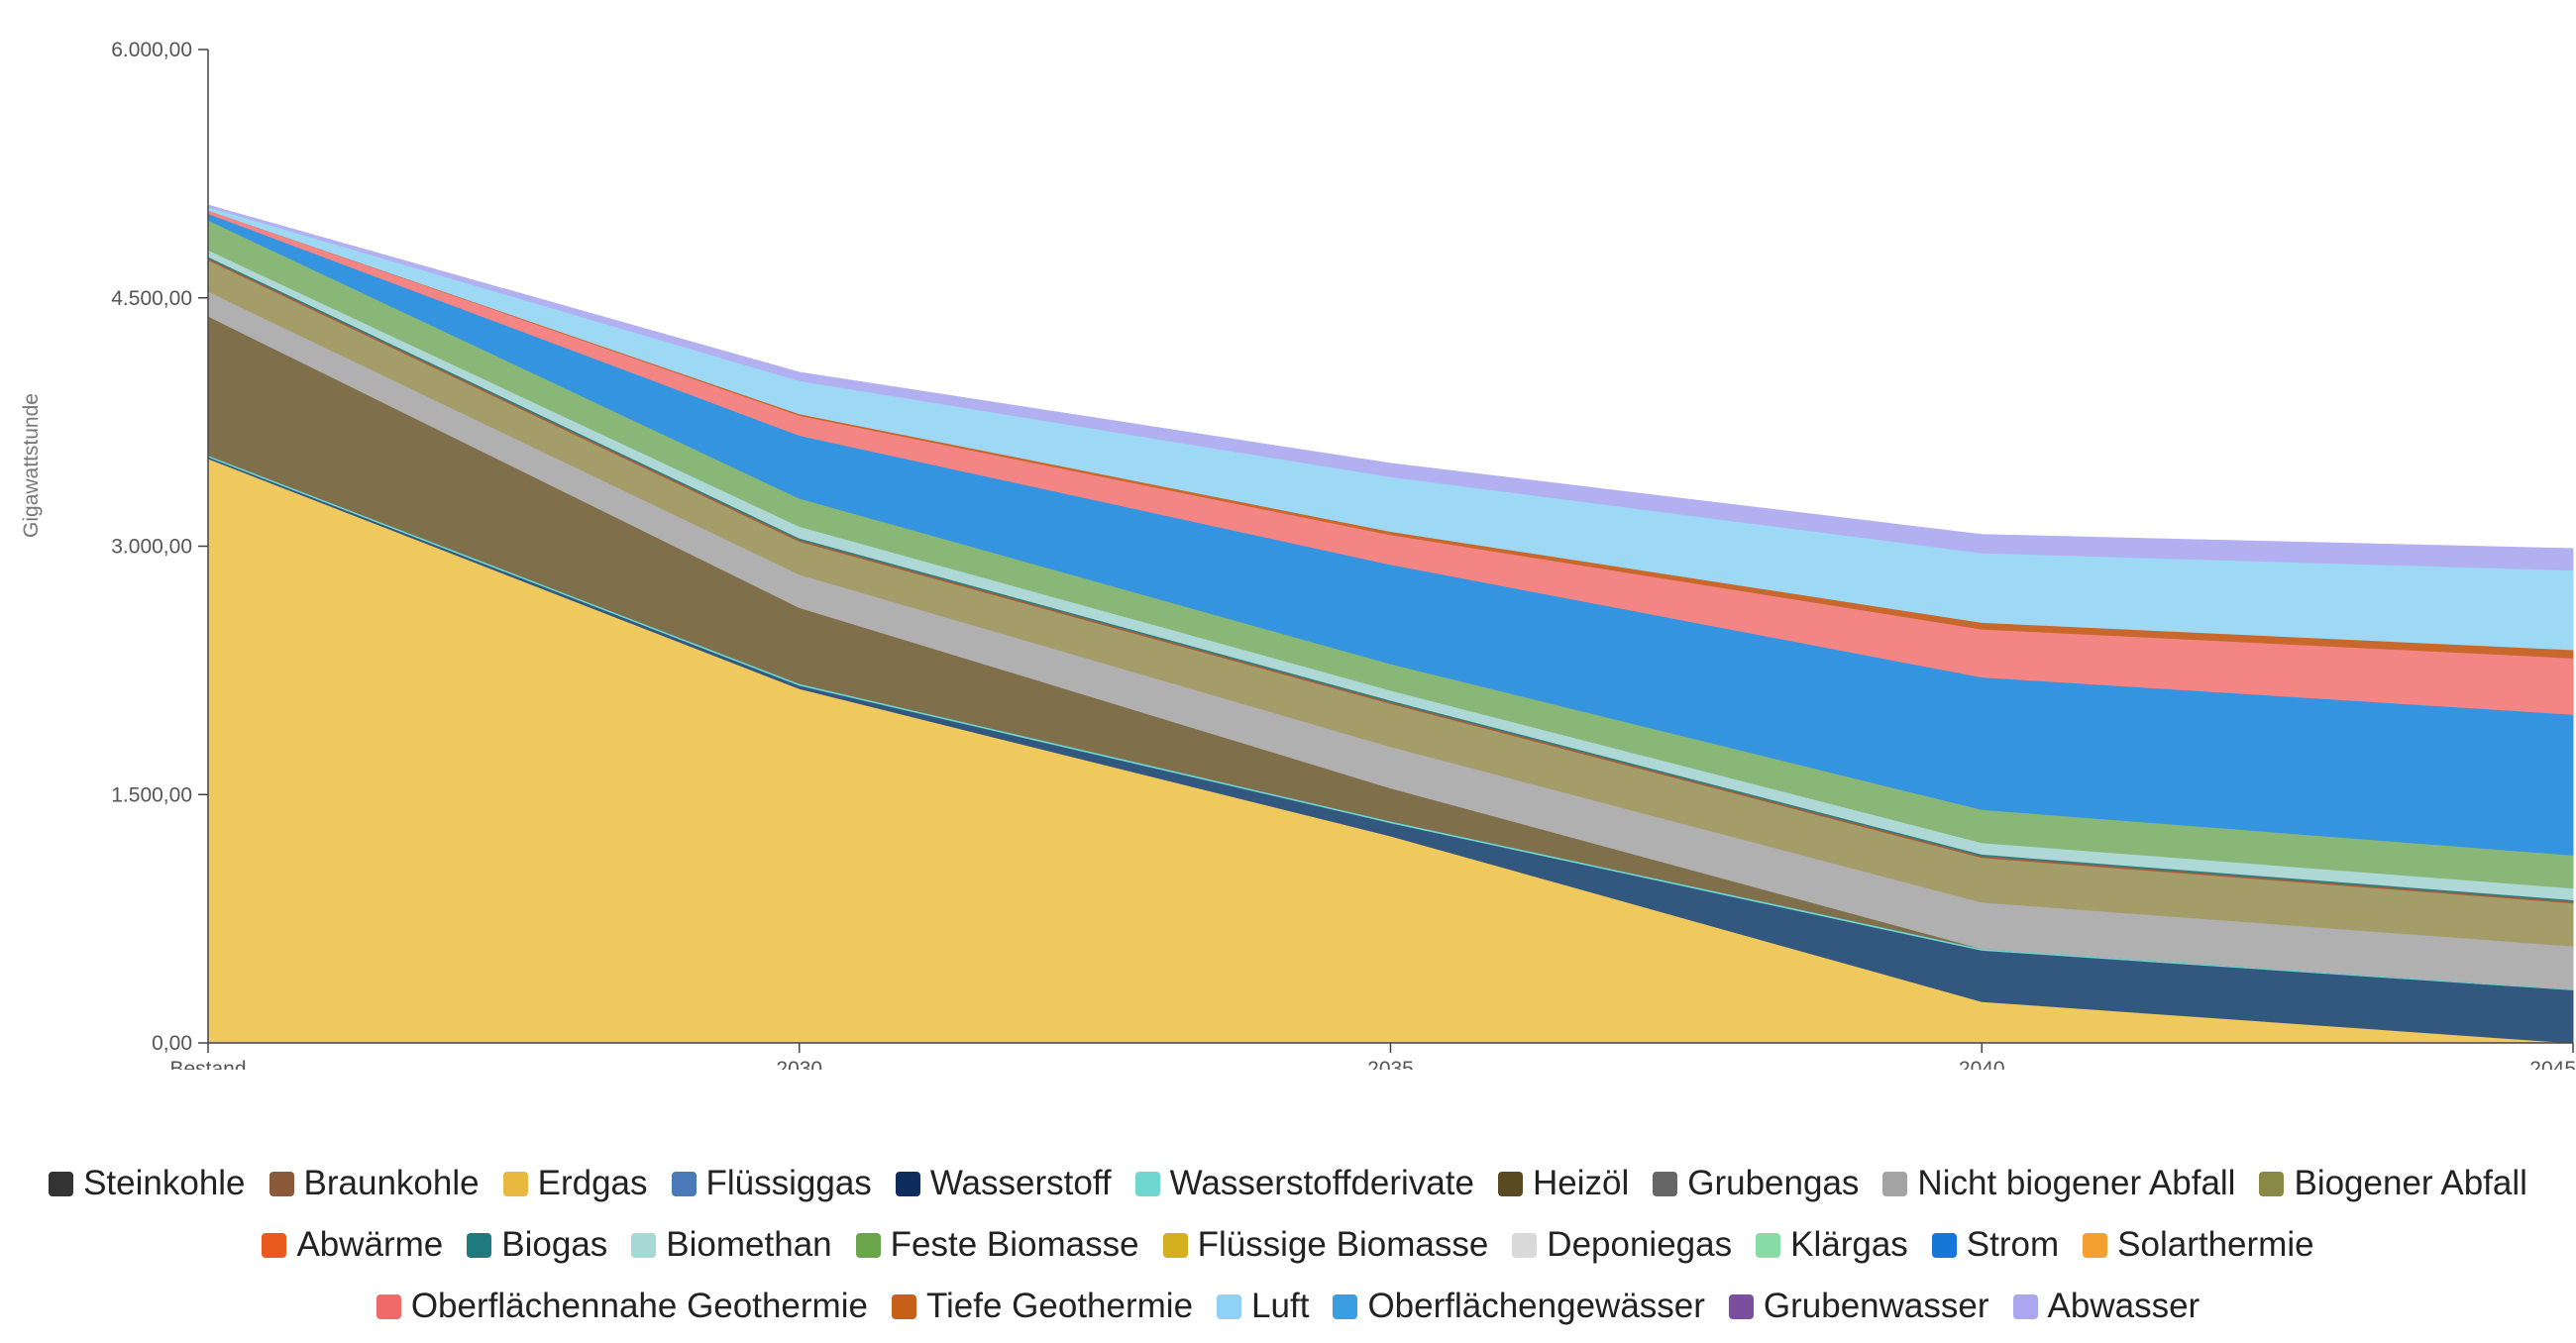  What do you see at coordinates (151, 794) in the screenshot?
I see `y-tick-label: 1.500,00` at bounding box center [151, 794].